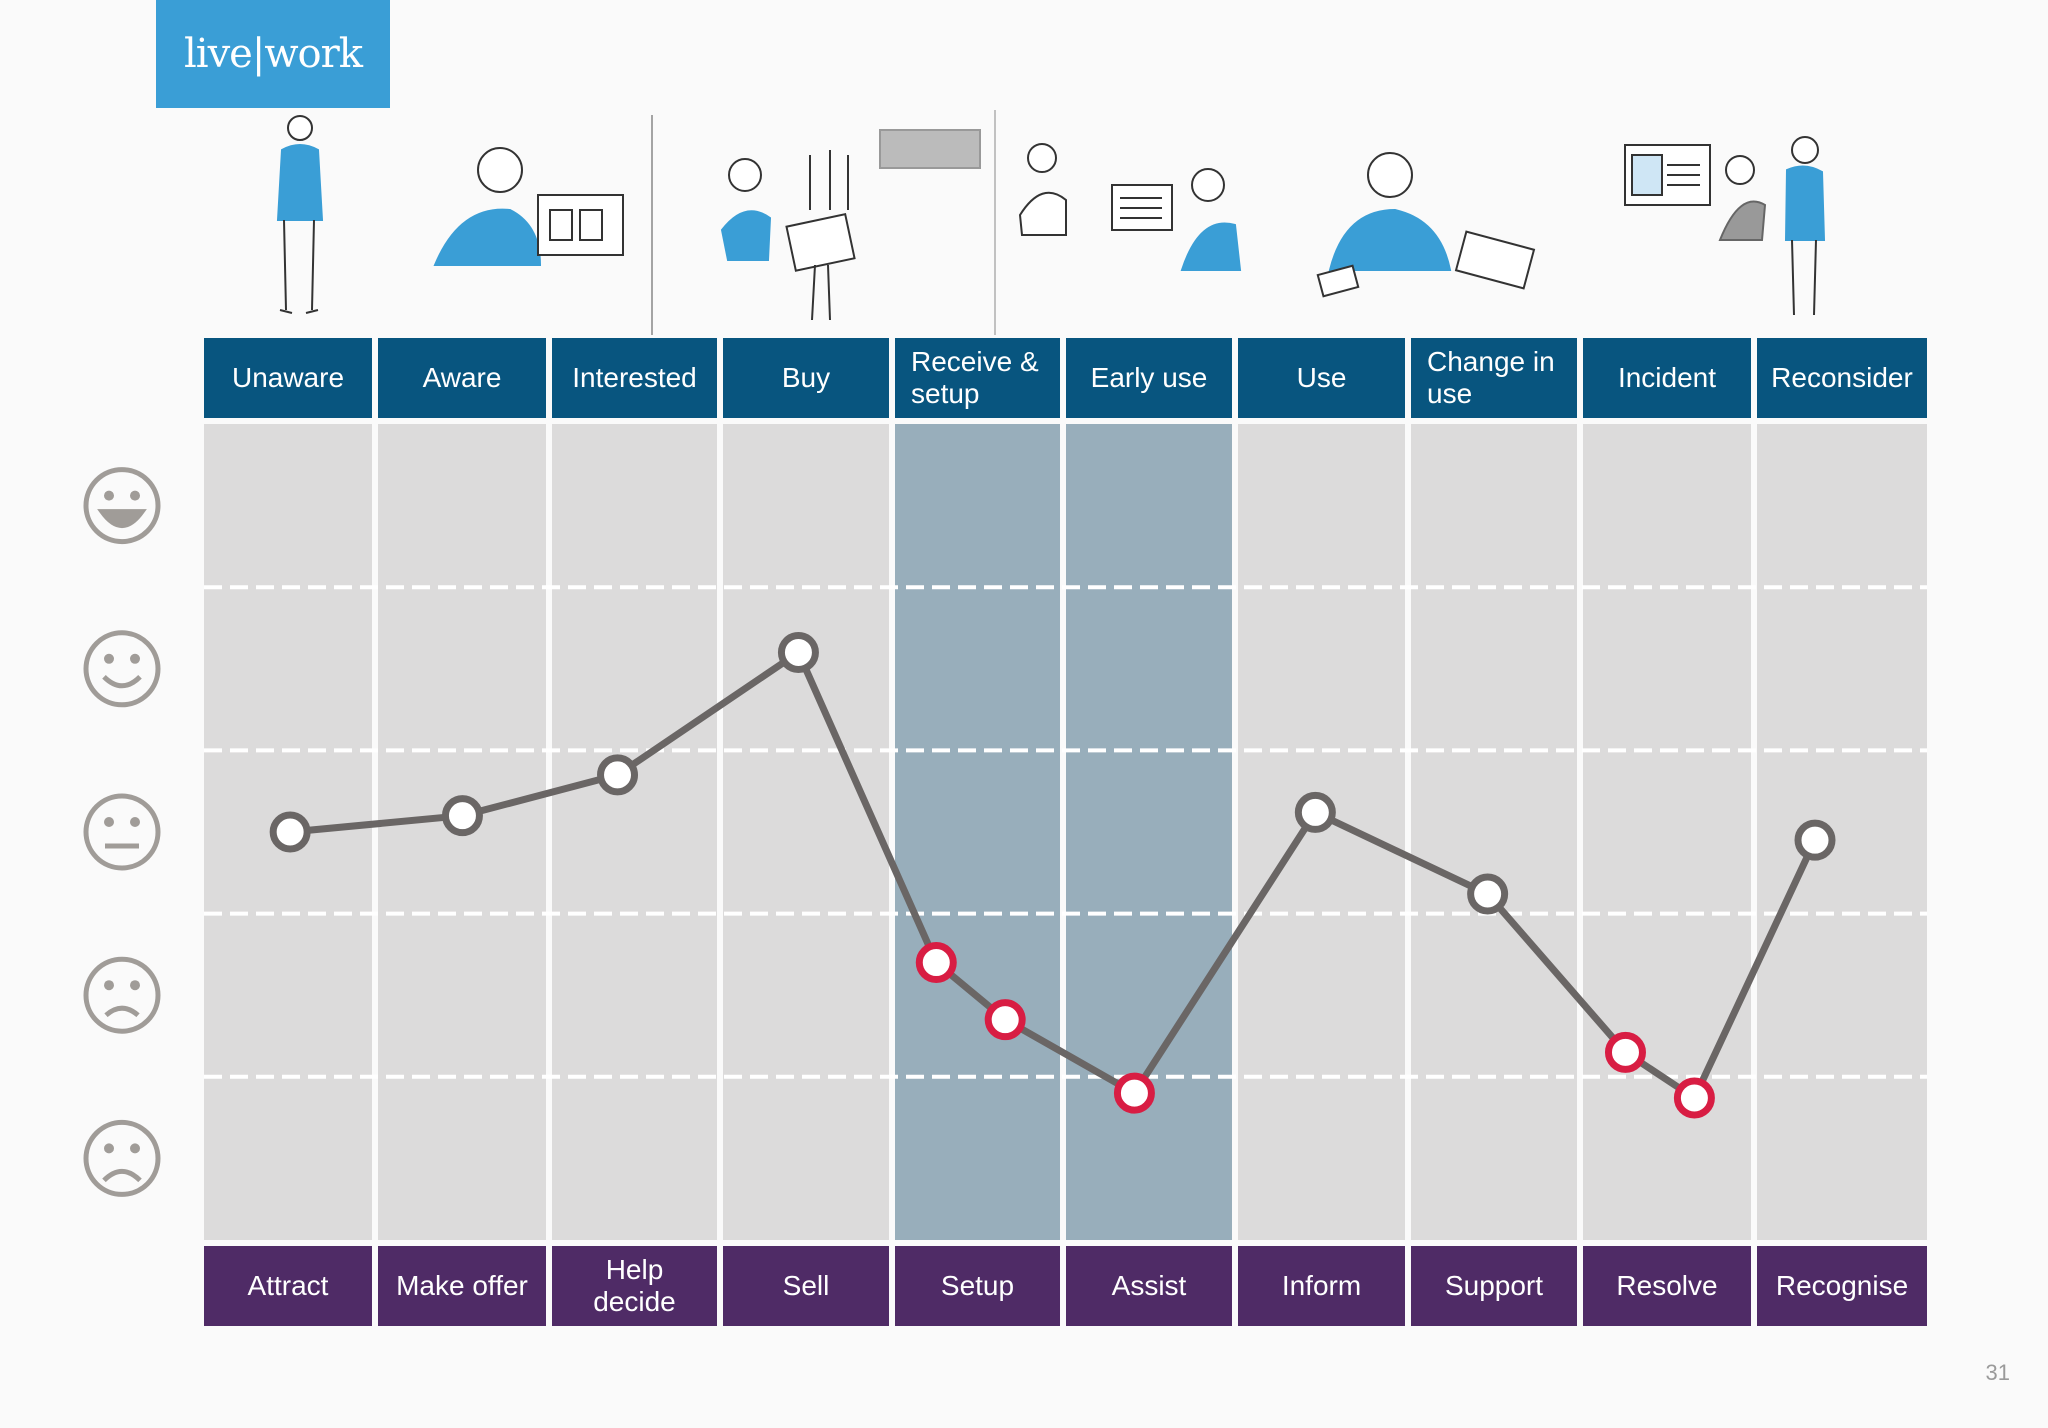  What do you see at coordinates (288, 378) in the screenshot?
I see `stage-header-unaware: Unaware` at bounding box center [288, 378].